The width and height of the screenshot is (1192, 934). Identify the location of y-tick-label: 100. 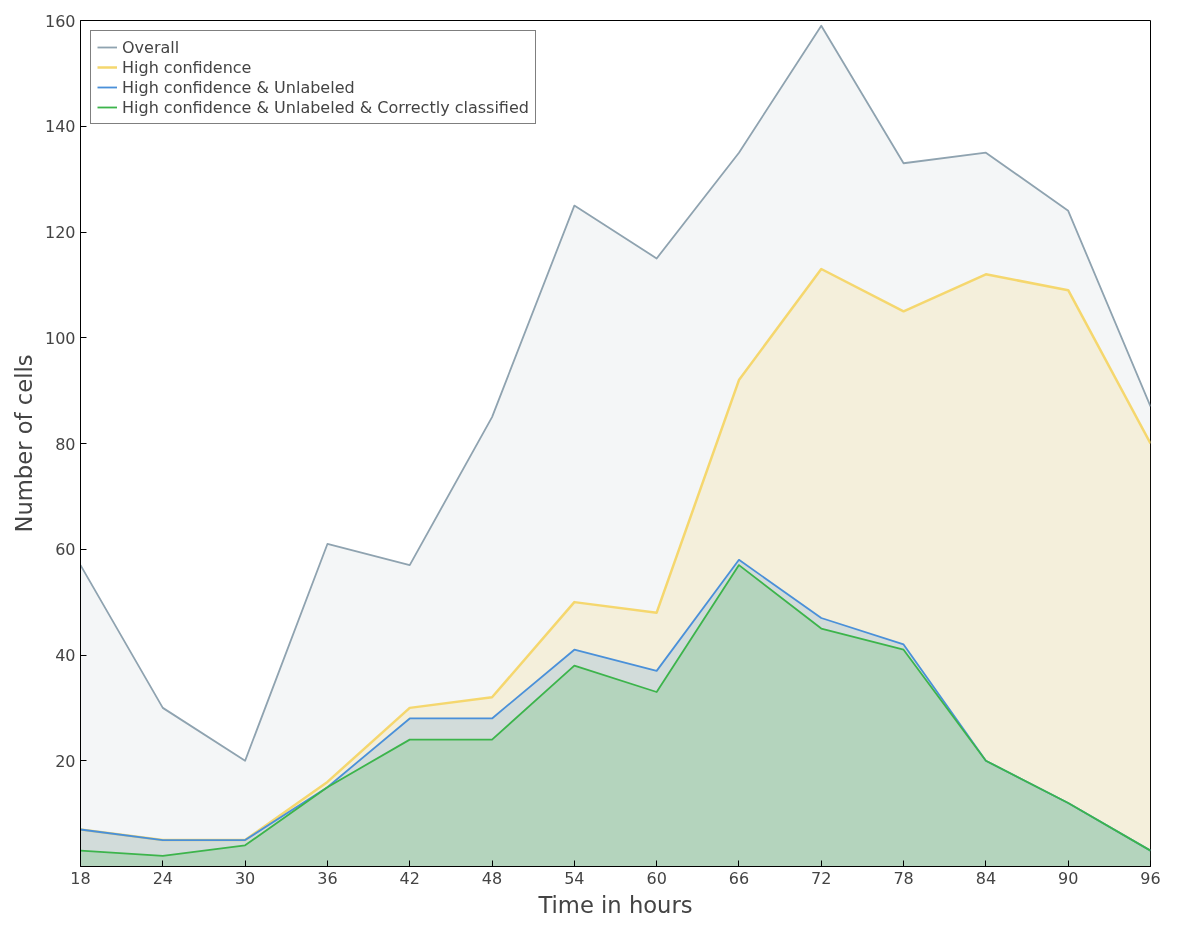
(60, 338).